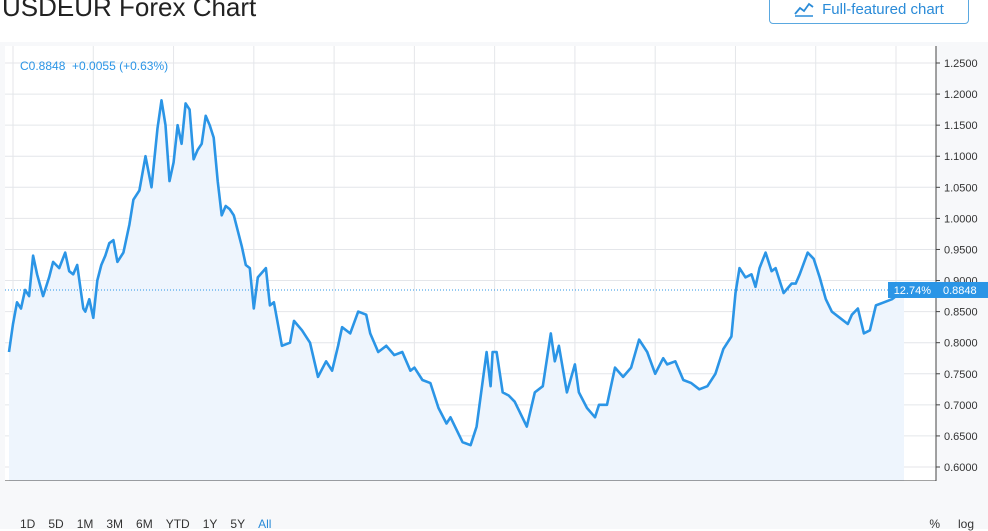  Describe the element at coordinates (961, 188) in the screenshot. I see `y-tick-label: 1.0500` at that location.